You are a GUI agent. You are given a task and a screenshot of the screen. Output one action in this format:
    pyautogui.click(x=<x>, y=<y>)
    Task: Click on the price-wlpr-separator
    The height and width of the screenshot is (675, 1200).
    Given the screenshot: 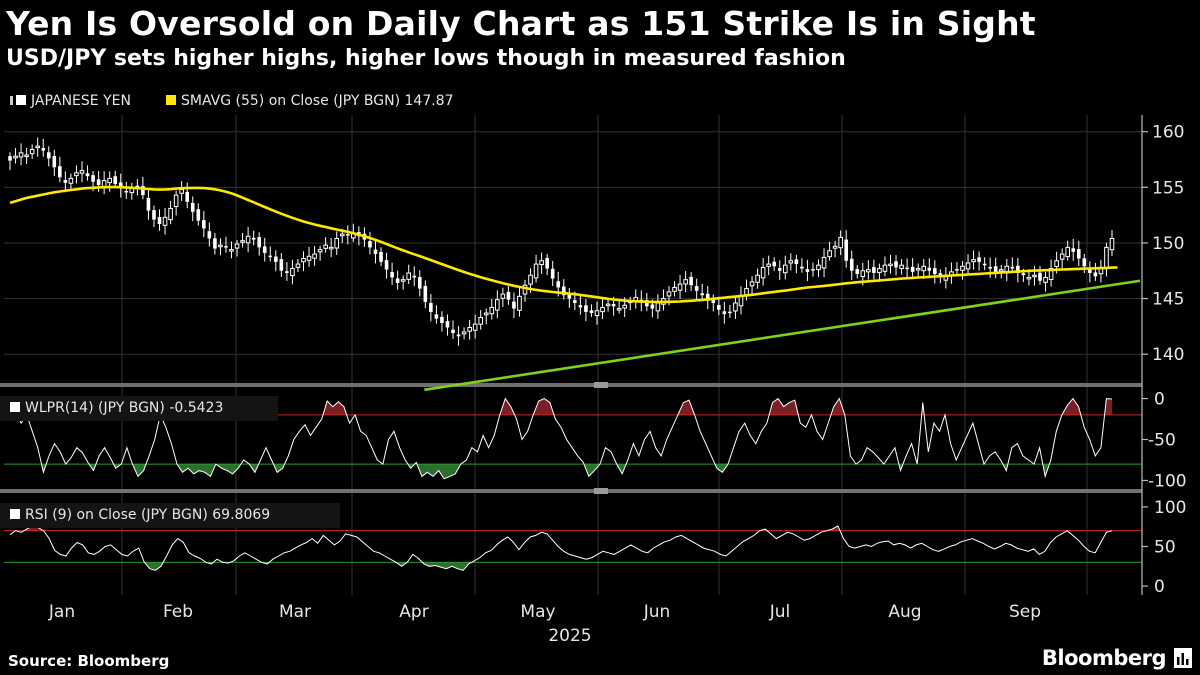 What is the action you would take?
    pyautogui.click(x=571, y=385)
    